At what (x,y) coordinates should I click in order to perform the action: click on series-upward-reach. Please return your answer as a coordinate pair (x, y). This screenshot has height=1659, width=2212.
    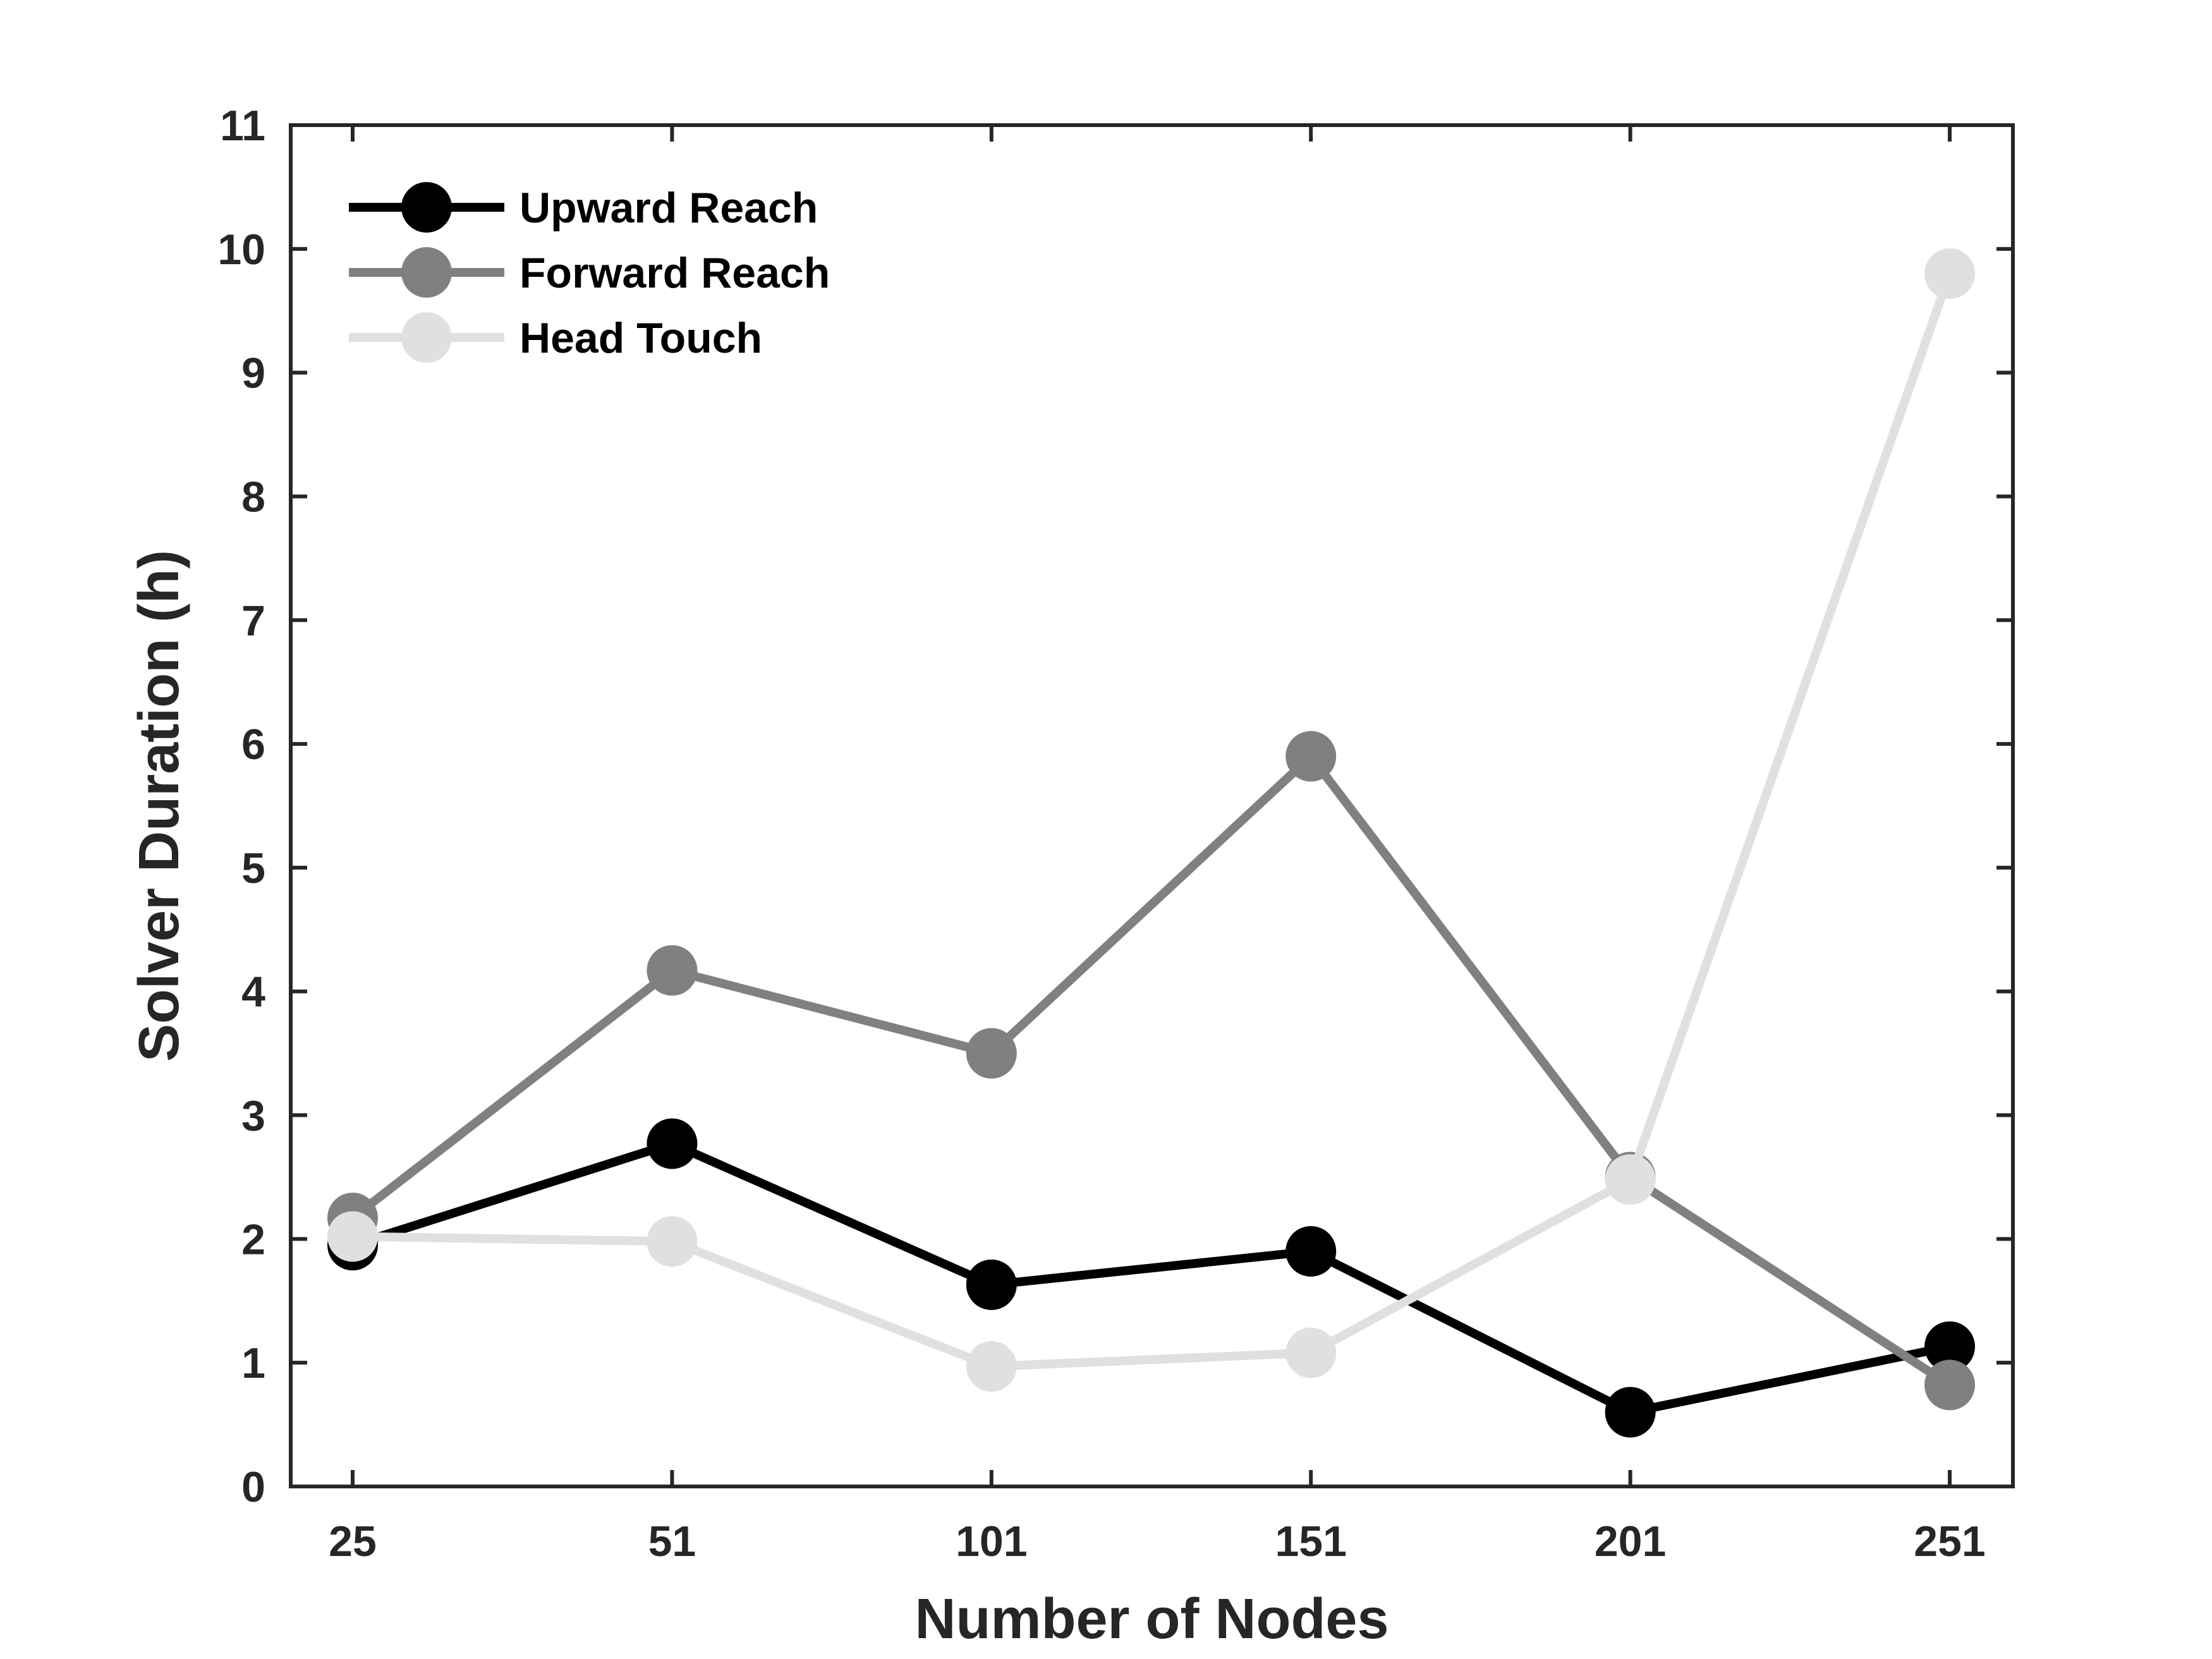
    Looking at the image, I should click on (1151, 1278).